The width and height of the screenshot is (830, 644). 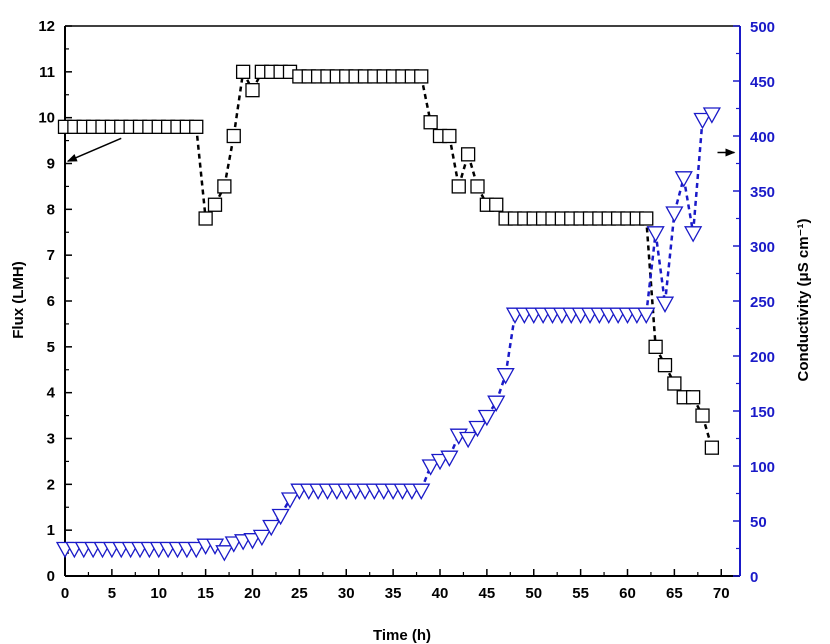 I want to click on x-tick-label: 35, so click(x=393, y=593).